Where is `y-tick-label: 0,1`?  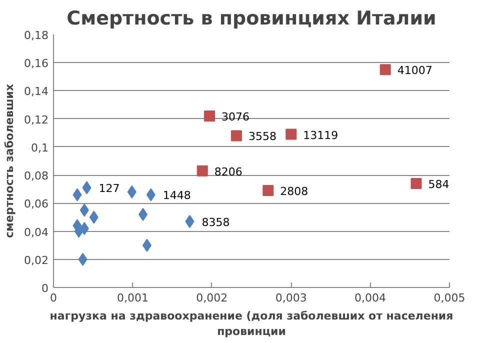
y-tick-label: 0,1 is located at coordinates (40, 147).